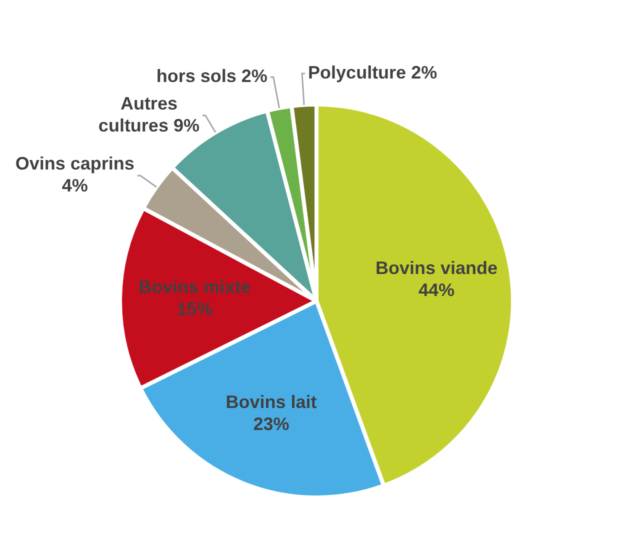 The image size is (633, 542). What do you see at coordinates (212, 76) in the screenshot?
I see `slice-label: hors sols 2%` at bounding box center [212, 76].